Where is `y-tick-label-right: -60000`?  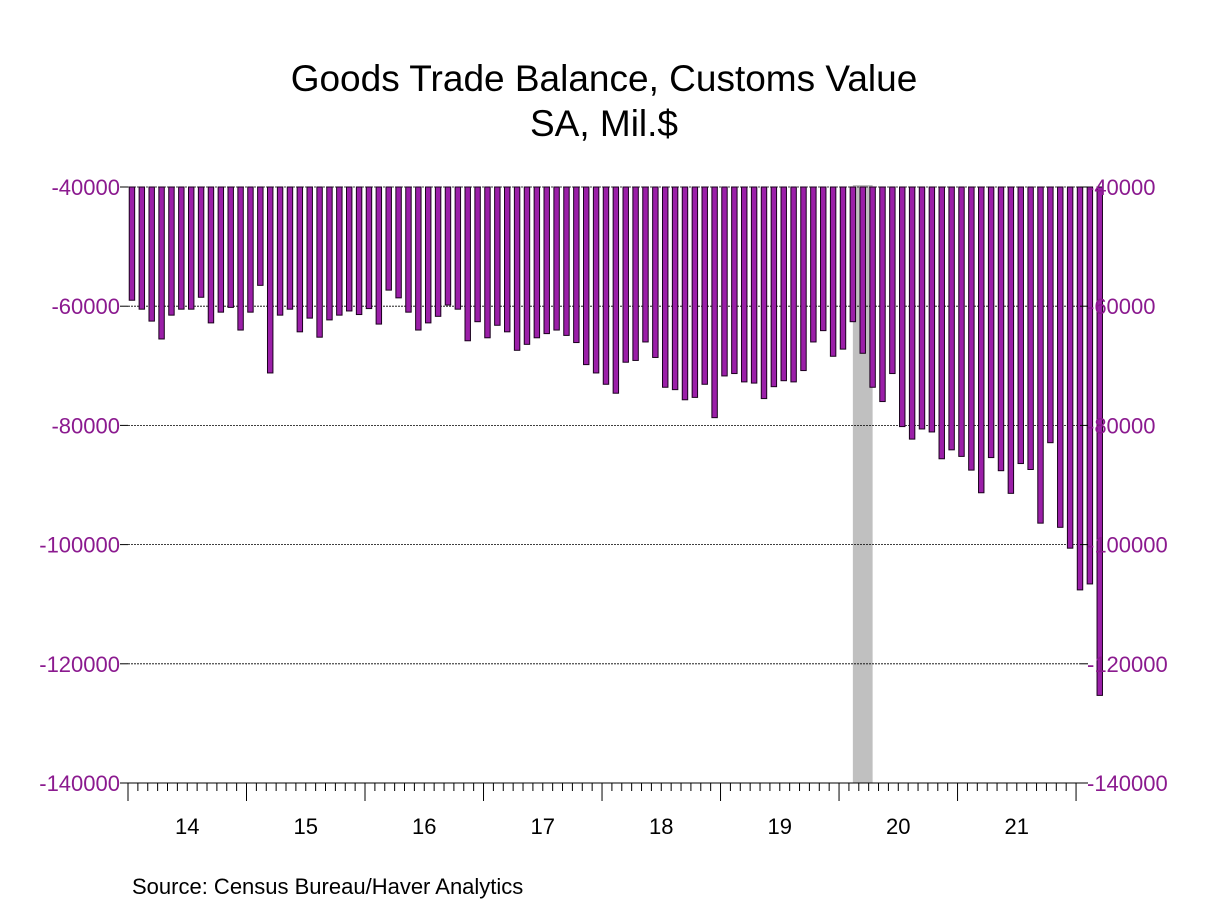 y-tick-label-right: -60000 is located at coordinates (1121, 306).